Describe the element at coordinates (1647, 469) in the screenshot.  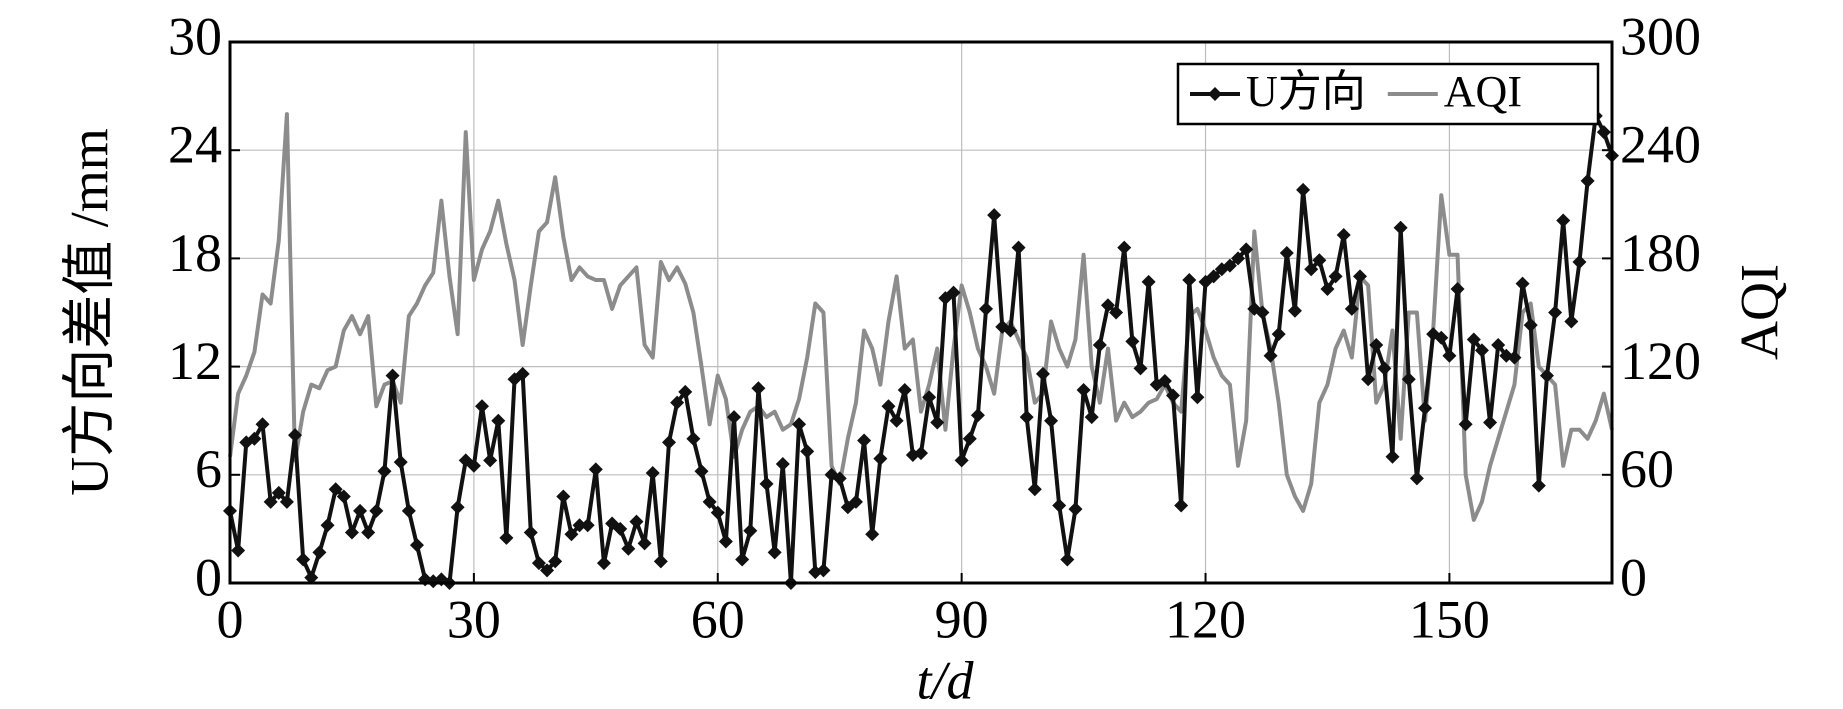
I see `y2-tick-label: 60` at that location.